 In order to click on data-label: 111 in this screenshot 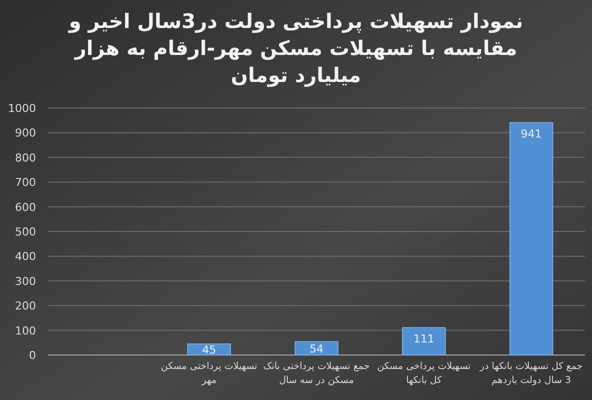, I will do `click(423, 339)`.